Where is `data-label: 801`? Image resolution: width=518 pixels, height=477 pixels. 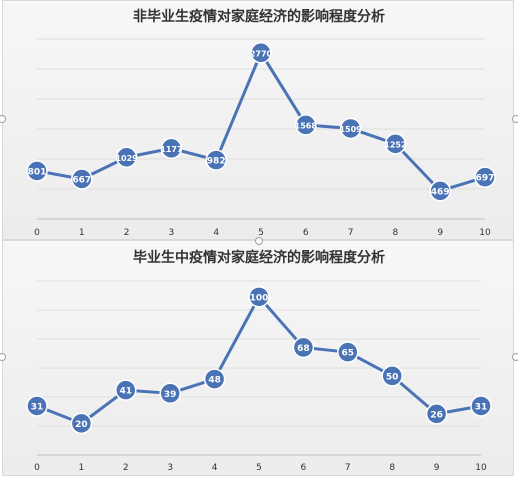 data-label: 801 is located at coordinates (37, 172).